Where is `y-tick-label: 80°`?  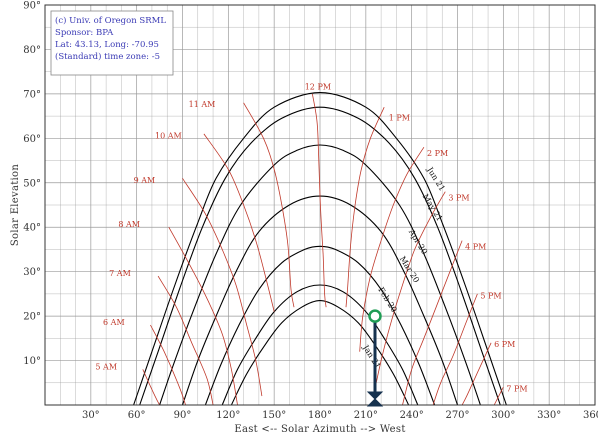 y-tick-label: 80° is located at coordinates (32, 50).